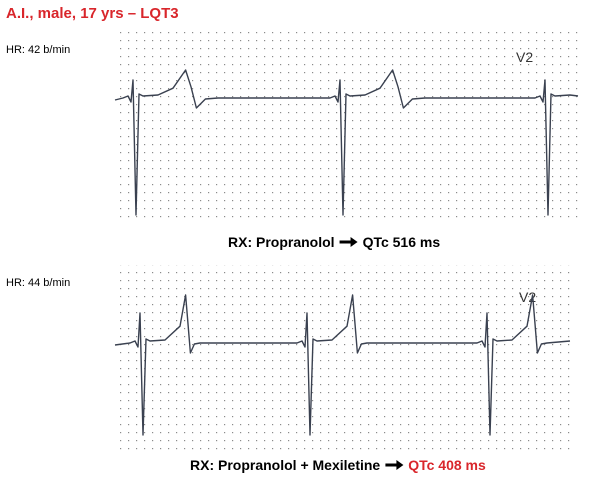 The height and width of the screenshot is (477, 600). What do you see at coordinates (334, 242) in the screenshot?
I see `therapy-caption: RX: Propranolol QTc 516 ms` at bounding box center [334, 242].